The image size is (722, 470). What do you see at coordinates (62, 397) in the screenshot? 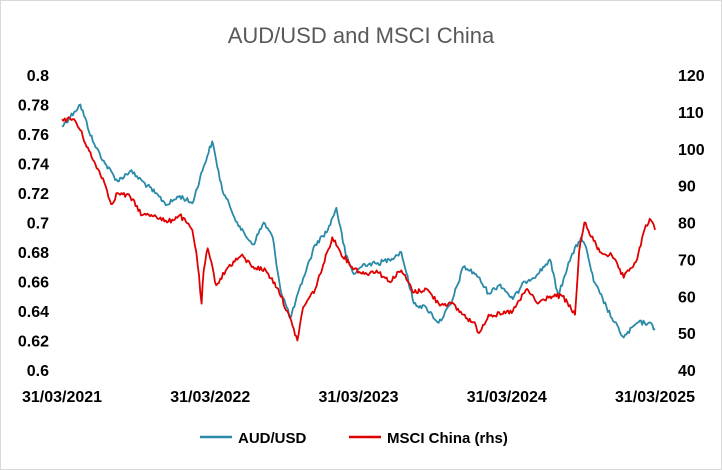
I see `x-tick-label: 31/03/2021` at bounding box center [62, 397].